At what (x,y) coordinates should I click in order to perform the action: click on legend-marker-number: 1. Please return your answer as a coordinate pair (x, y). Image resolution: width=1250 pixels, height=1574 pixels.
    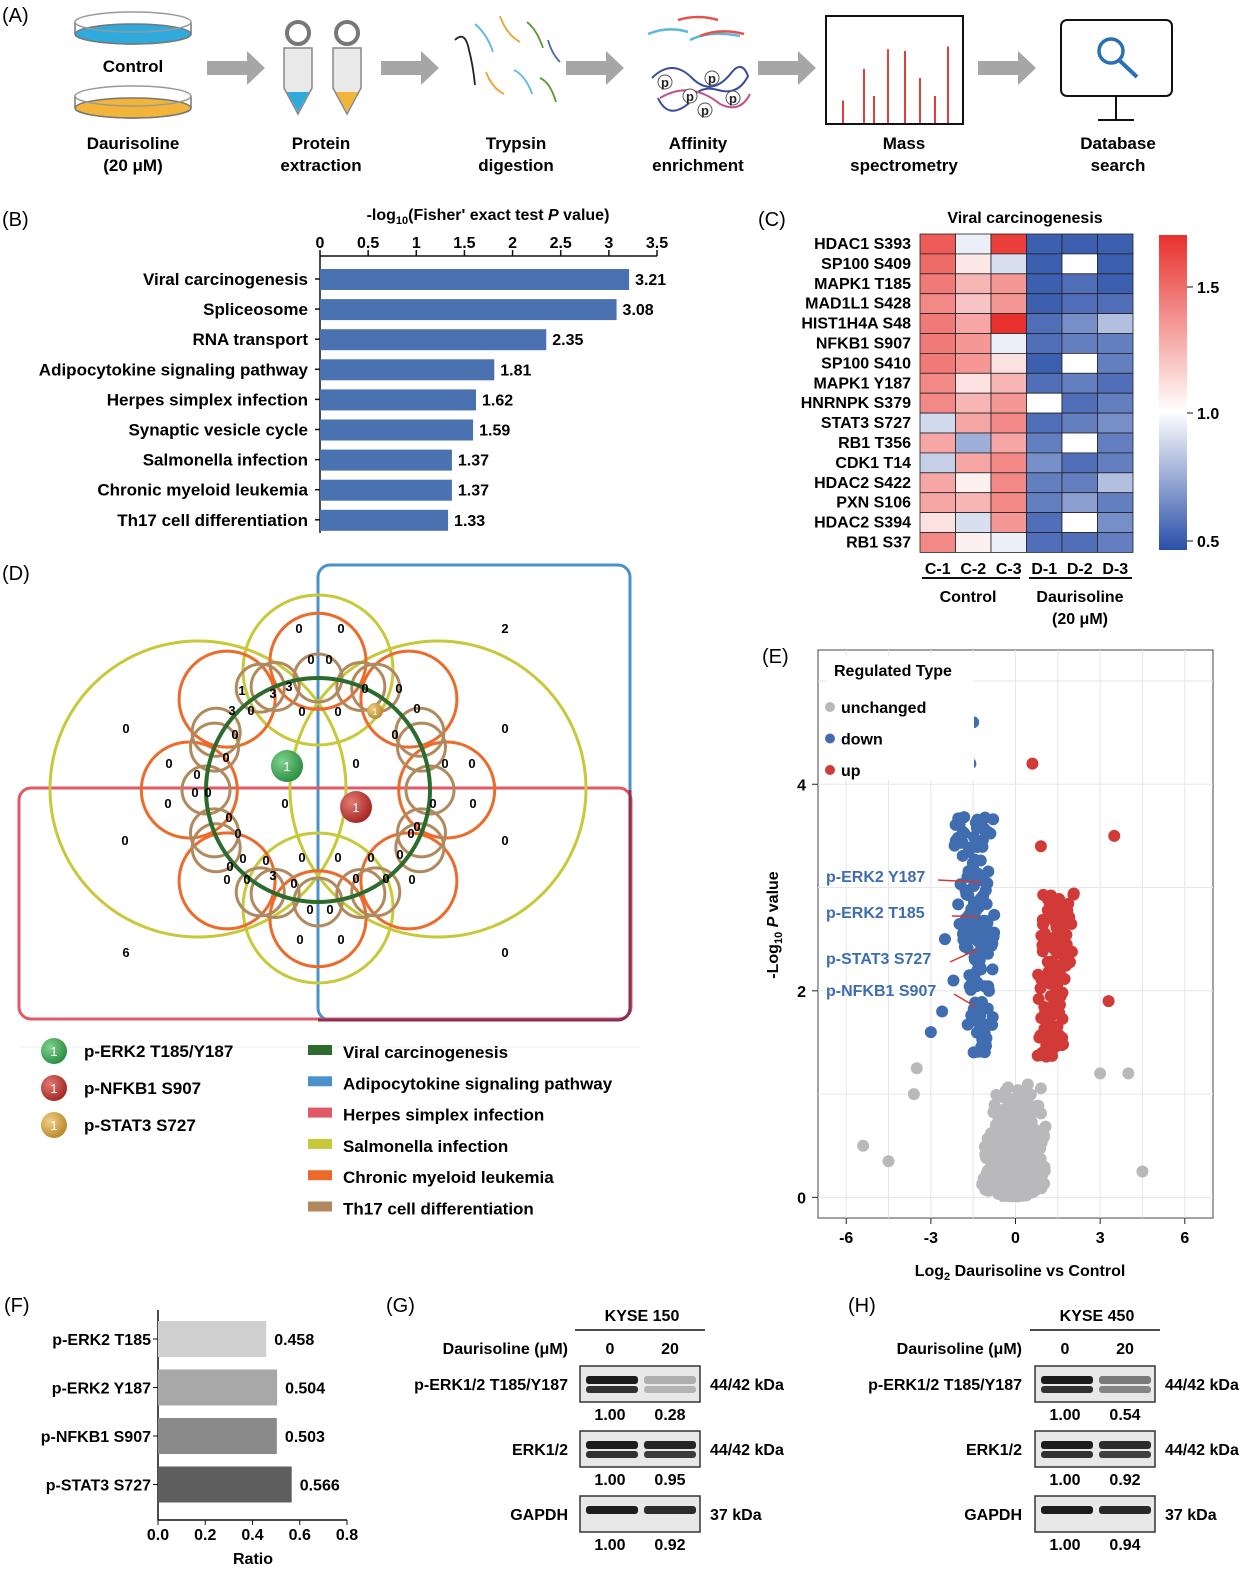
    Looking at the image, I should click on (53, 1125).